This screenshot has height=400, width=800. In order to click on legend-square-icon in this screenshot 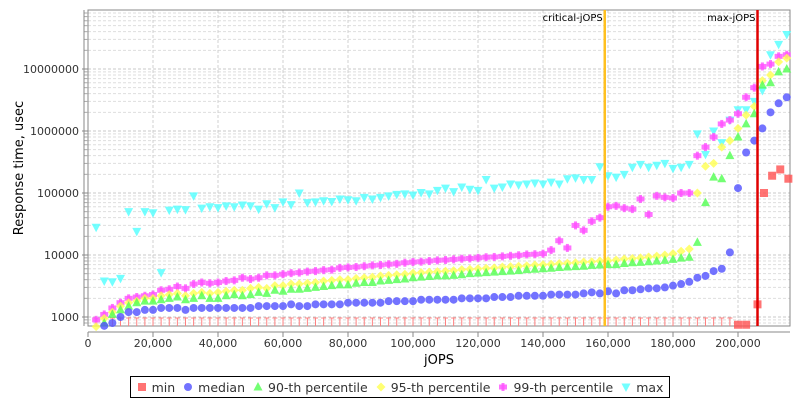, I will do `click(141, 387)`.